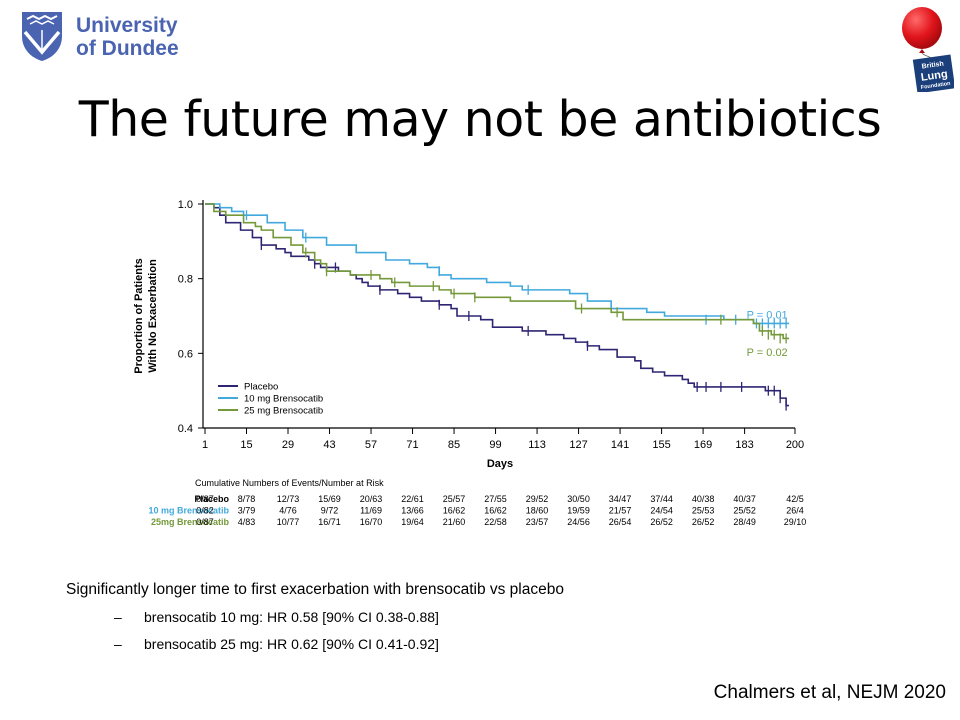 The width and height of the screenshot is (960, 720). Describe the element at coordinates (288, 522) in the screenshot. I see `risk-cell-bren25: 10/77` at that location.